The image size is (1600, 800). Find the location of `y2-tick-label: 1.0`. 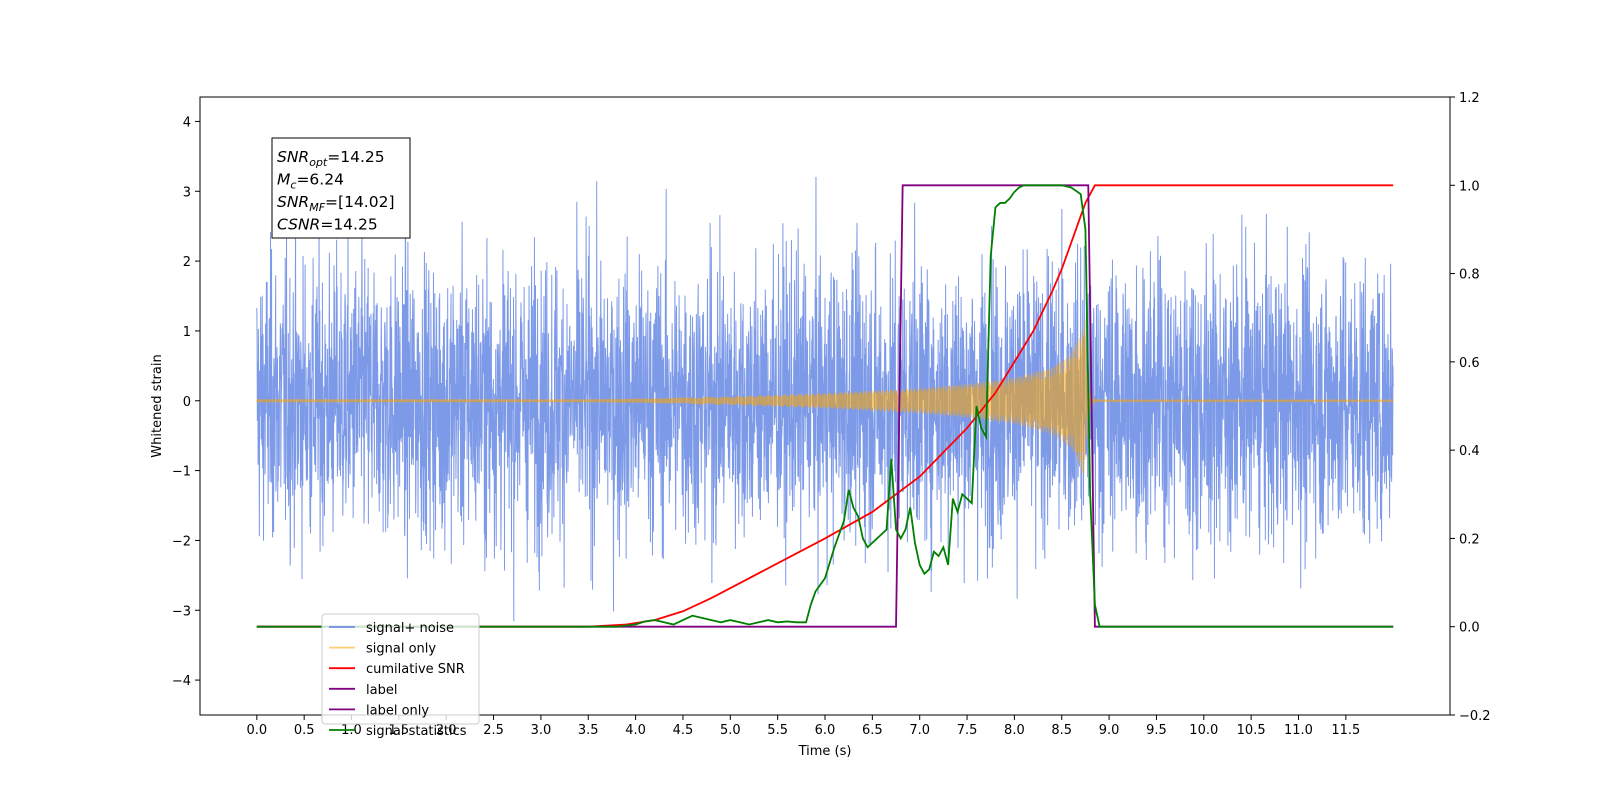

y2-tick-label: 1.0 is located at coordinates (1469, 186).